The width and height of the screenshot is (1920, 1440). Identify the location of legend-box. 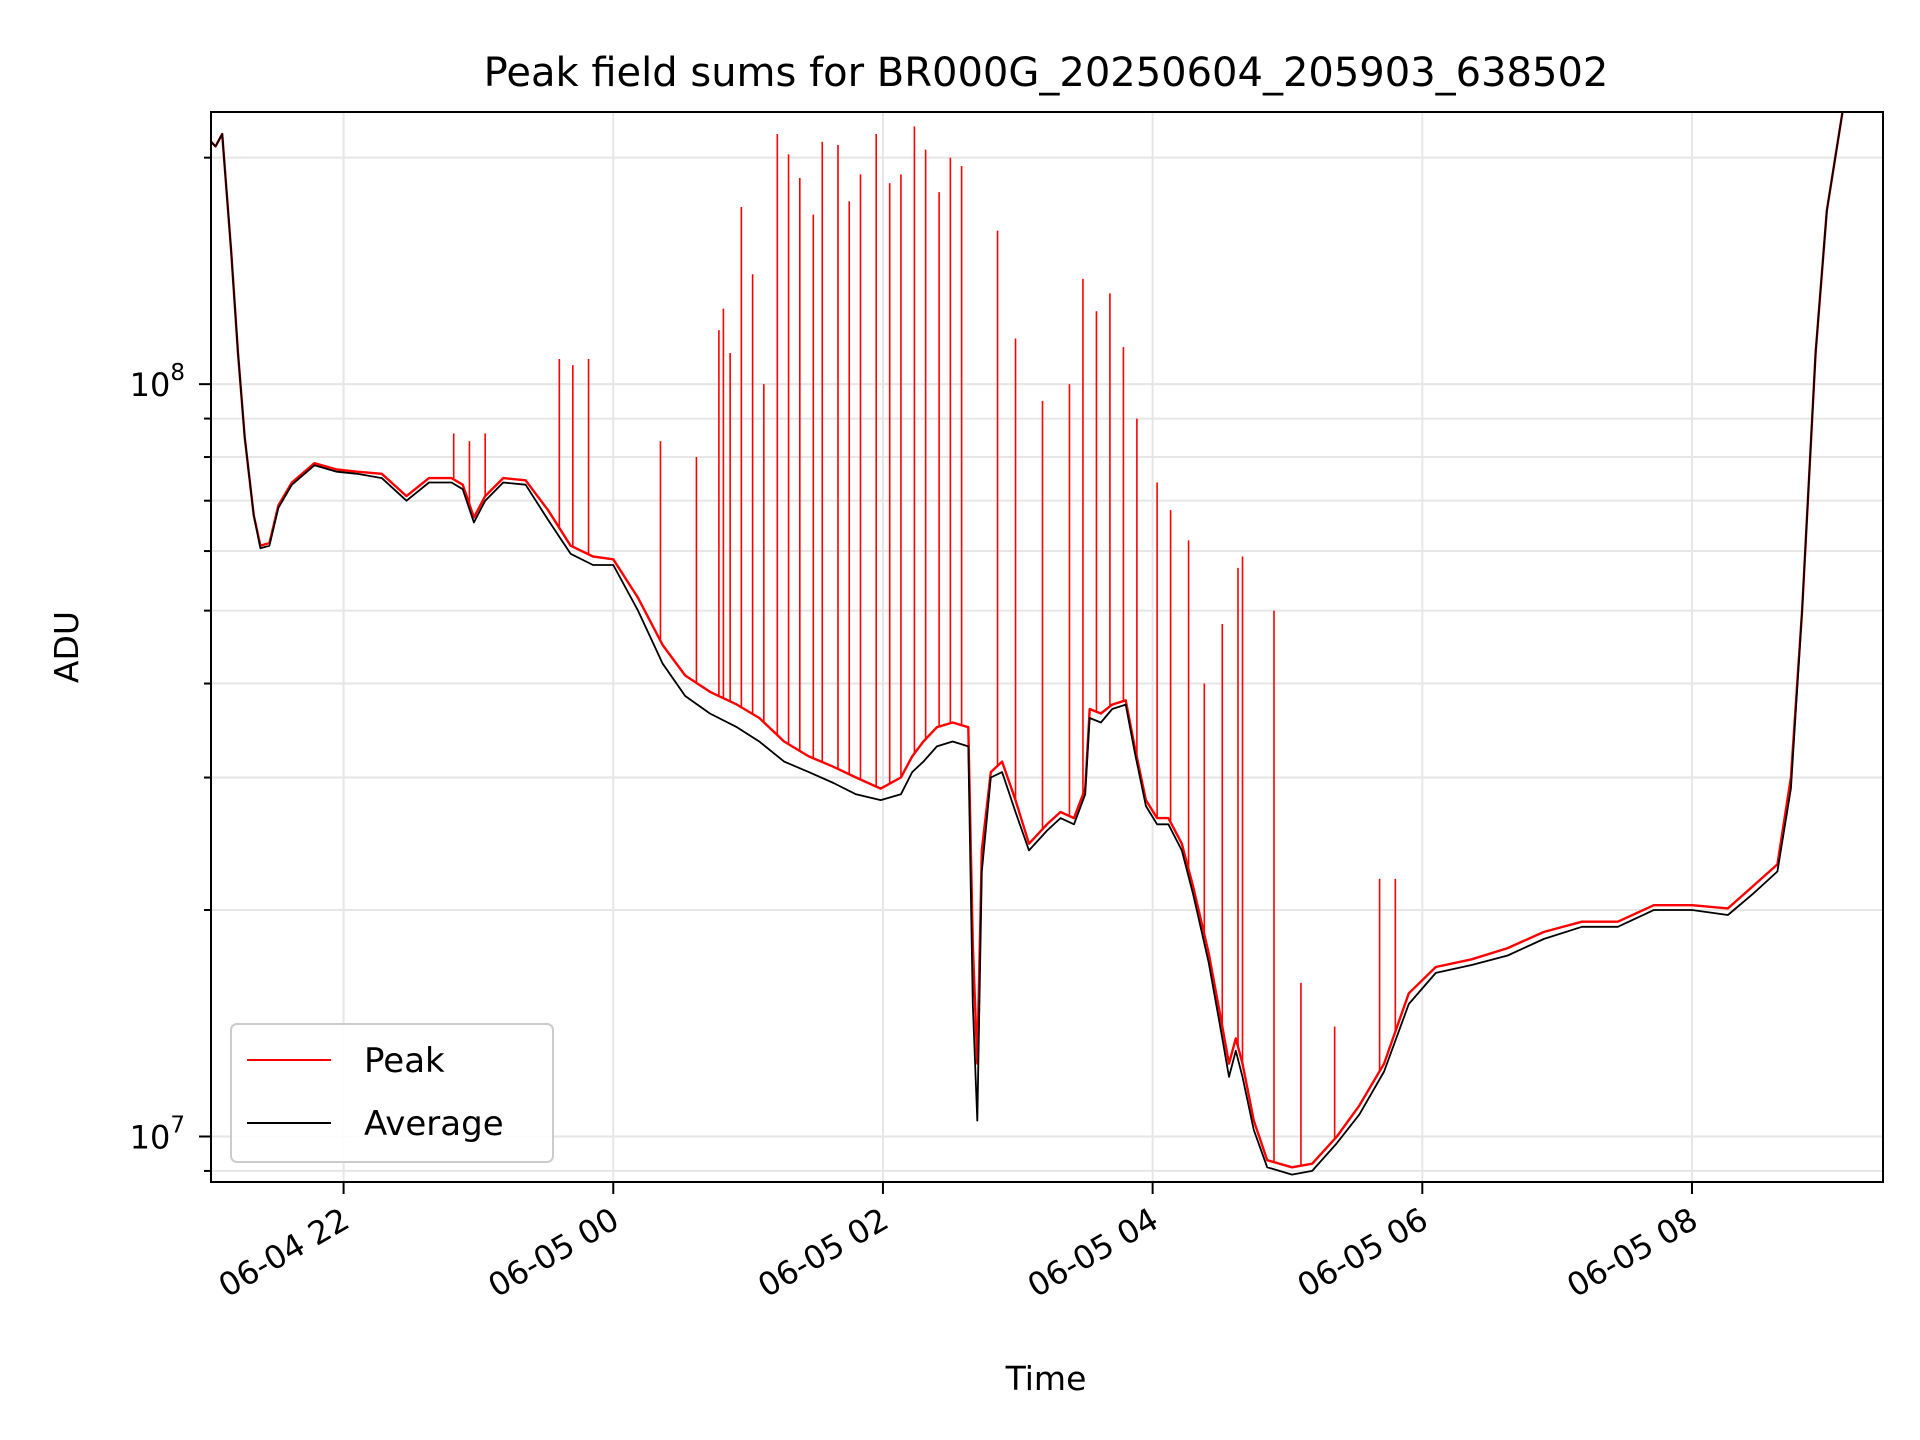
(392, 1093).